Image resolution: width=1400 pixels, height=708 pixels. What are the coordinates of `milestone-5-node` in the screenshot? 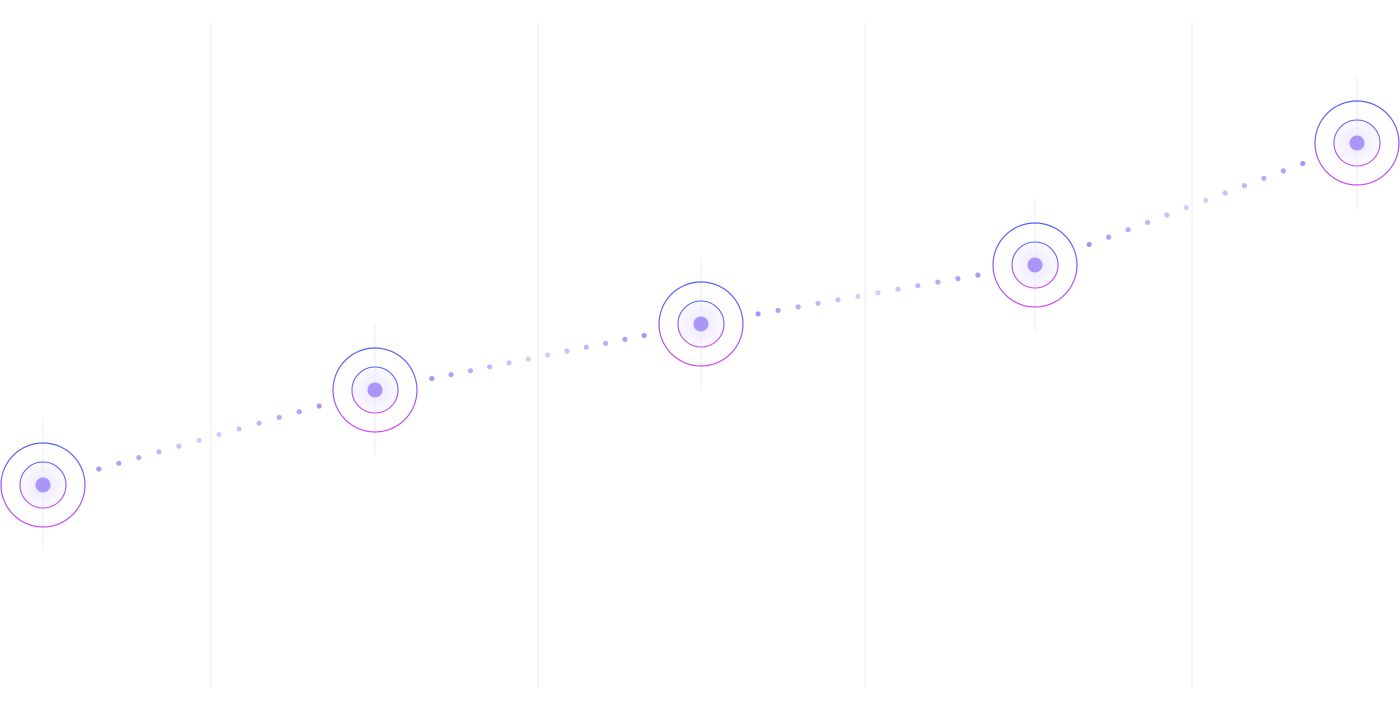 It's located at (1357, 143).